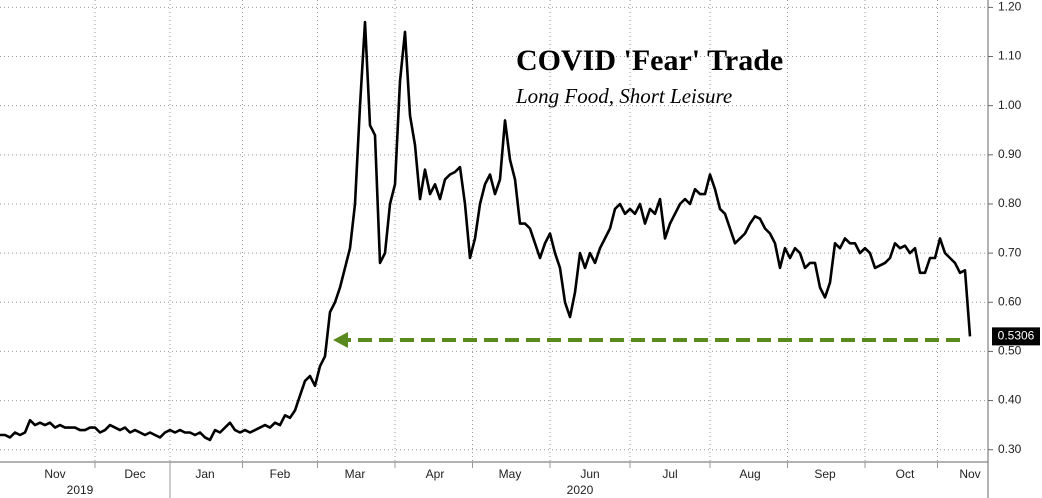 The width and height of the screenshot is (1042, 498). Describe the element at coordinates (669, 474) in the screenshot. I see `x-tick-label: Jul` at that location.